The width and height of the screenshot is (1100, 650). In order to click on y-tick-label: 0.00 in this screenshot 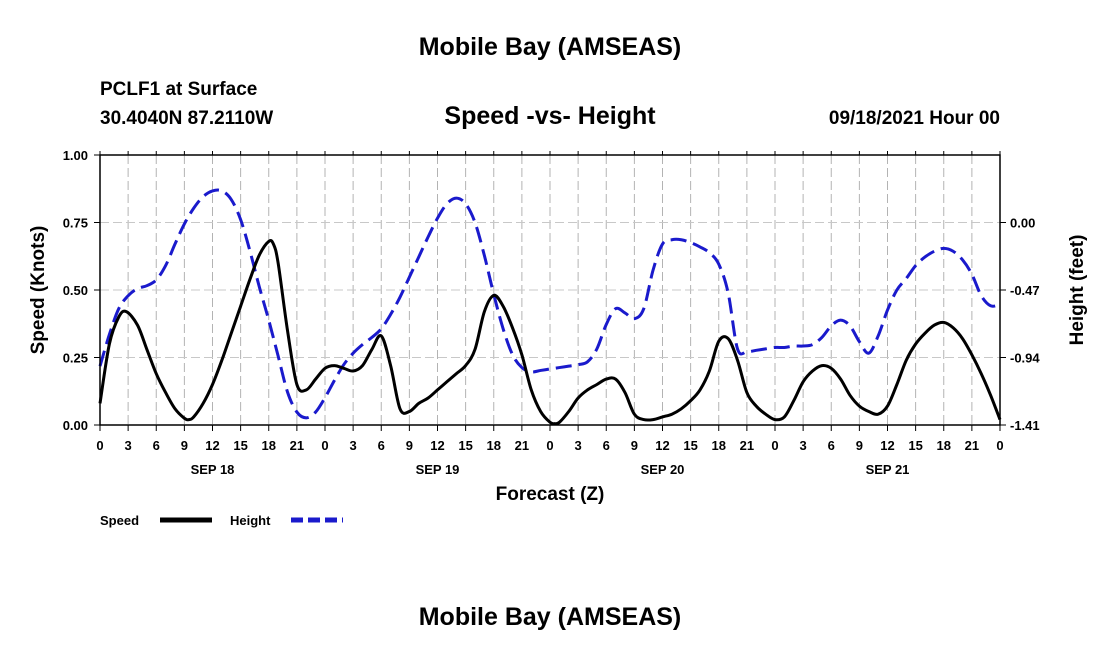, I will do `click(75, 425)`.